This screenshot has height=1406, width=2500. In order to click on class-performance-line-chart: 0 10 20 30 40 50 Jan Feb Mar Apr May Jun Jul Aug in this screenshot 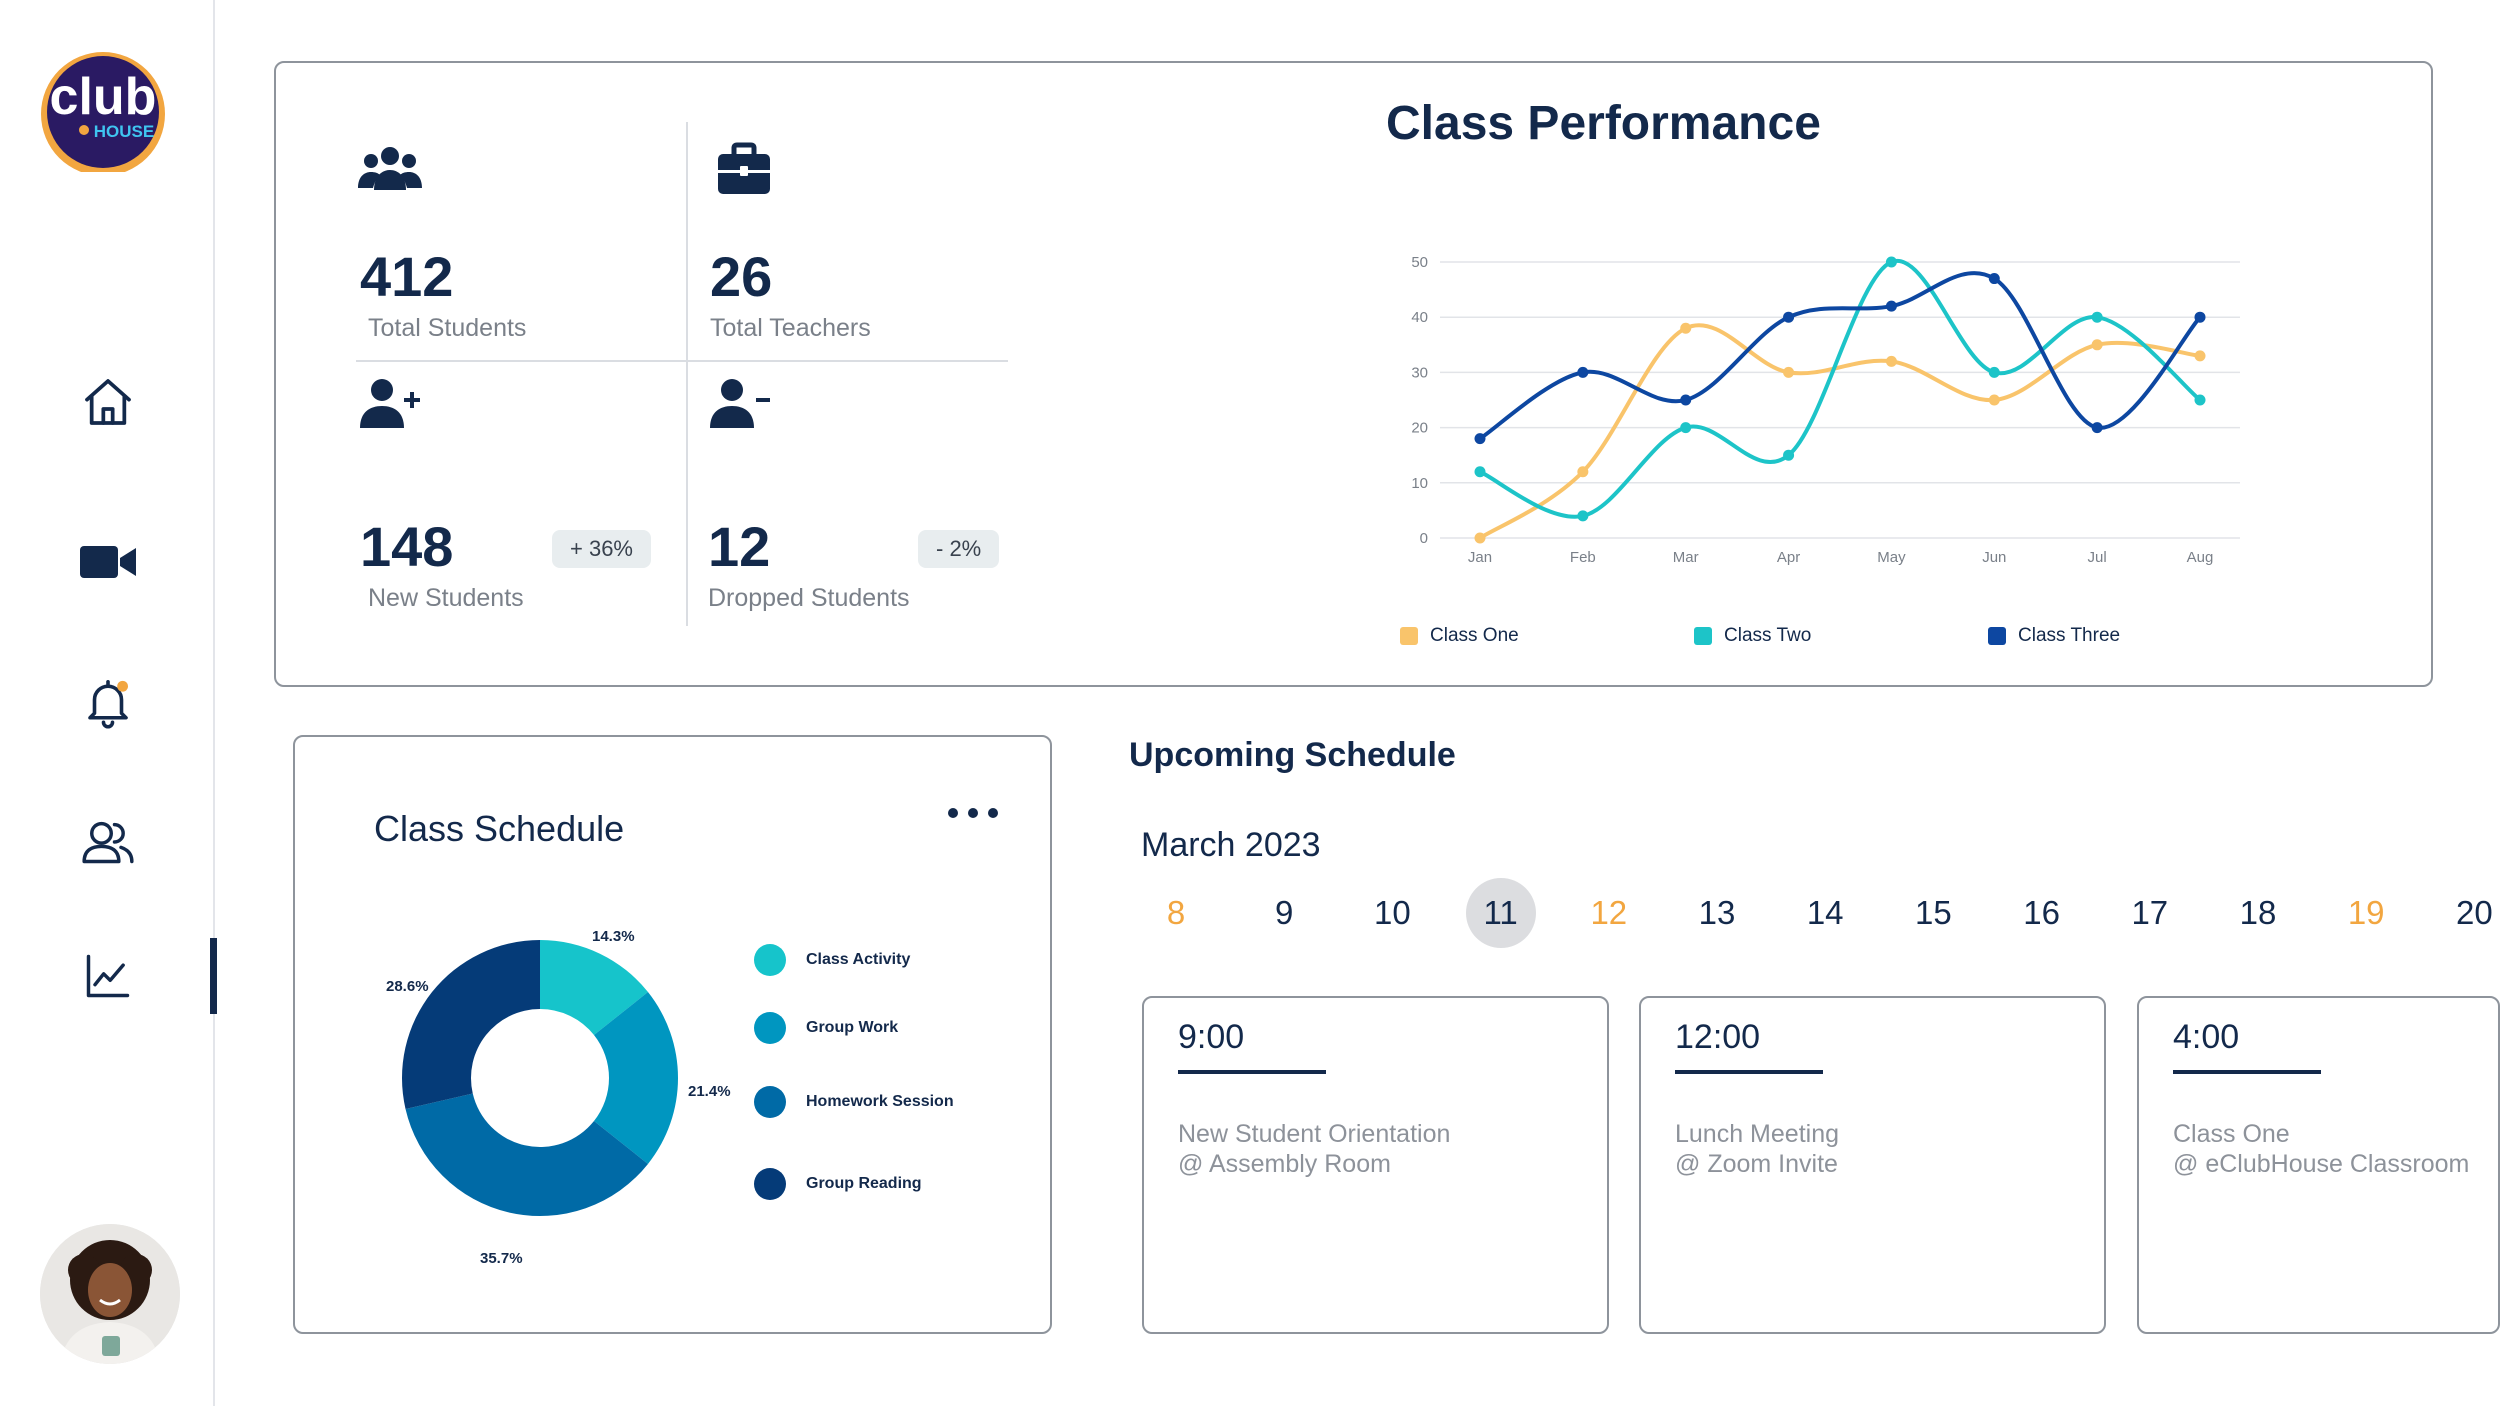, I will do `click(1825, 410)`.